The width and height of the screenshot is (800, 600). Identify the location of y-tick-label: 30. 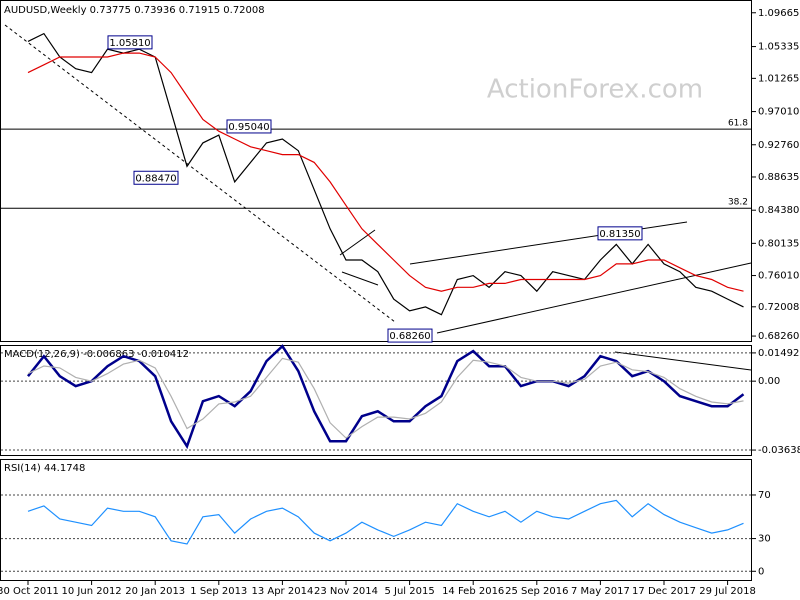
(764, 539).